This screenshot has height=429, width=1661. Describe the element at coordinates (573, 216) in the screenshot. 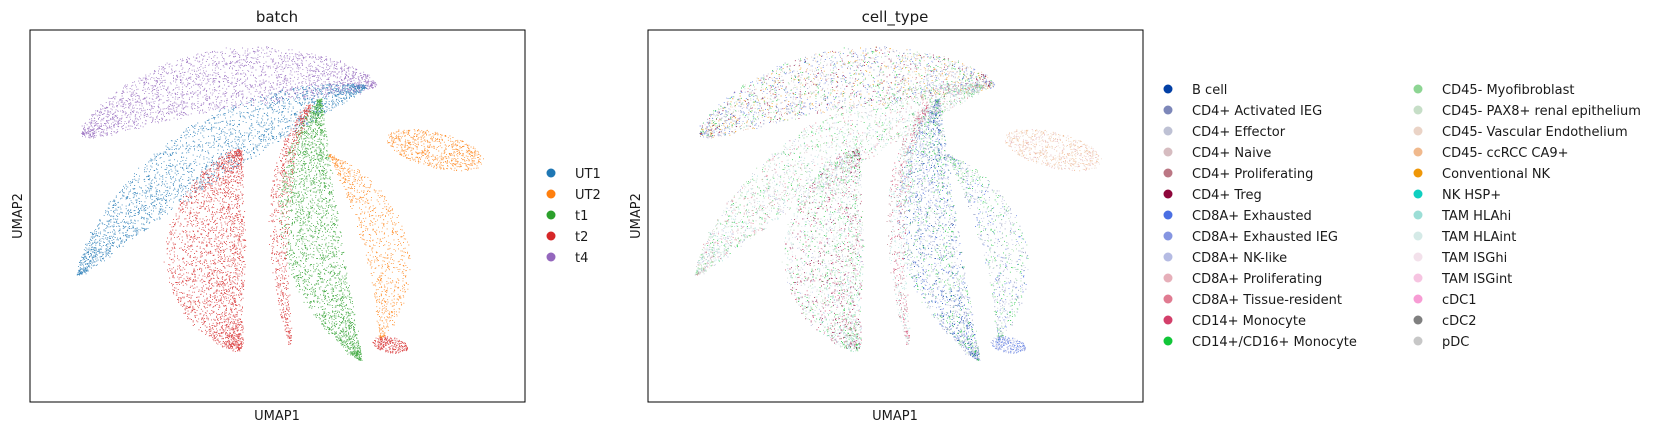

I see `batch-legend: UT1 UT2 t1 t2 t4` at that location.